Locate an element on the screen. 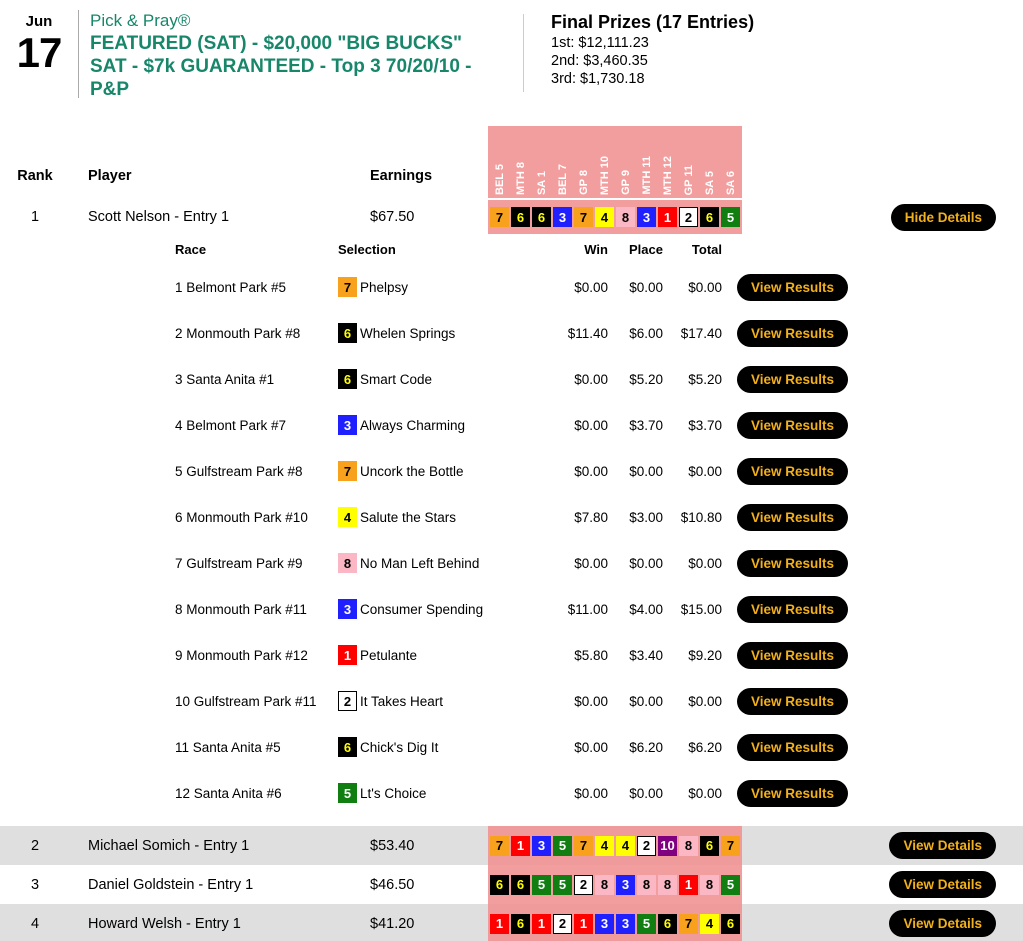  prizes-divider is located at coordinates (523, 53).